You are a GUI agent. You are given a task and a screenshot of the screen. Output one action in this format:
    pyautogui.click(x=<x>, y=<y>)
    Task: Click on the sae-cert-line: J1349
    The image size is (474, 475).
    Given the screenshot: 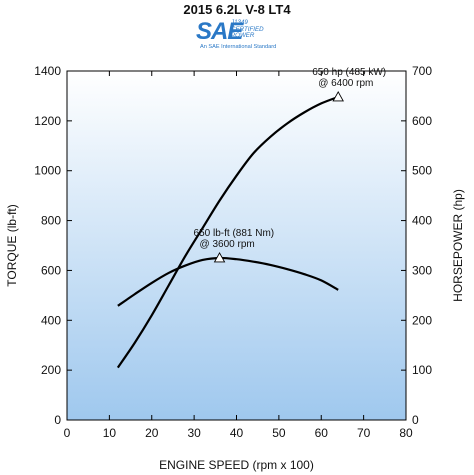 What is the action you would take?
    pyautogui.click(x=239, y=22)
    